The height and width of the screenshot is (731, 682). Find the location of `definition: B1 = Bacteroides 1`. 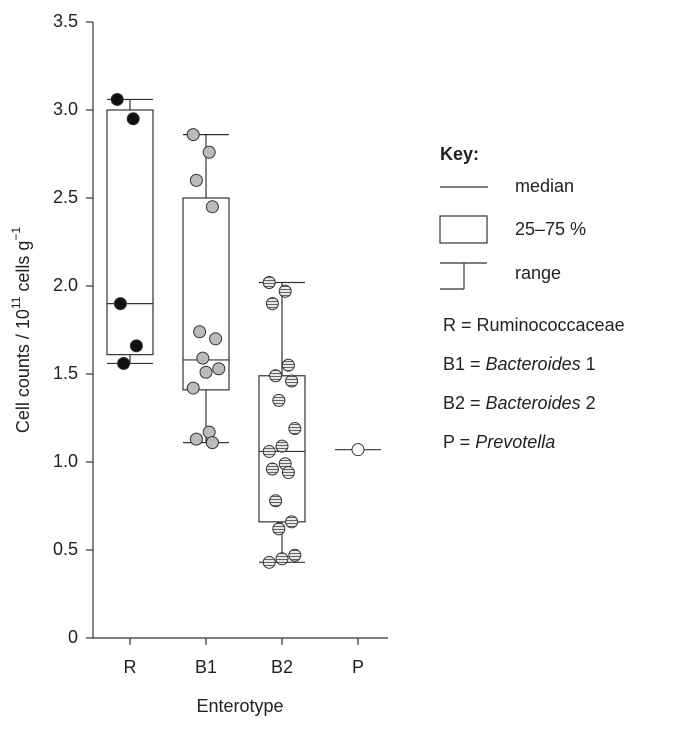

definition: B1 = Bacteroides 1 is located at coordinates (519, 364).